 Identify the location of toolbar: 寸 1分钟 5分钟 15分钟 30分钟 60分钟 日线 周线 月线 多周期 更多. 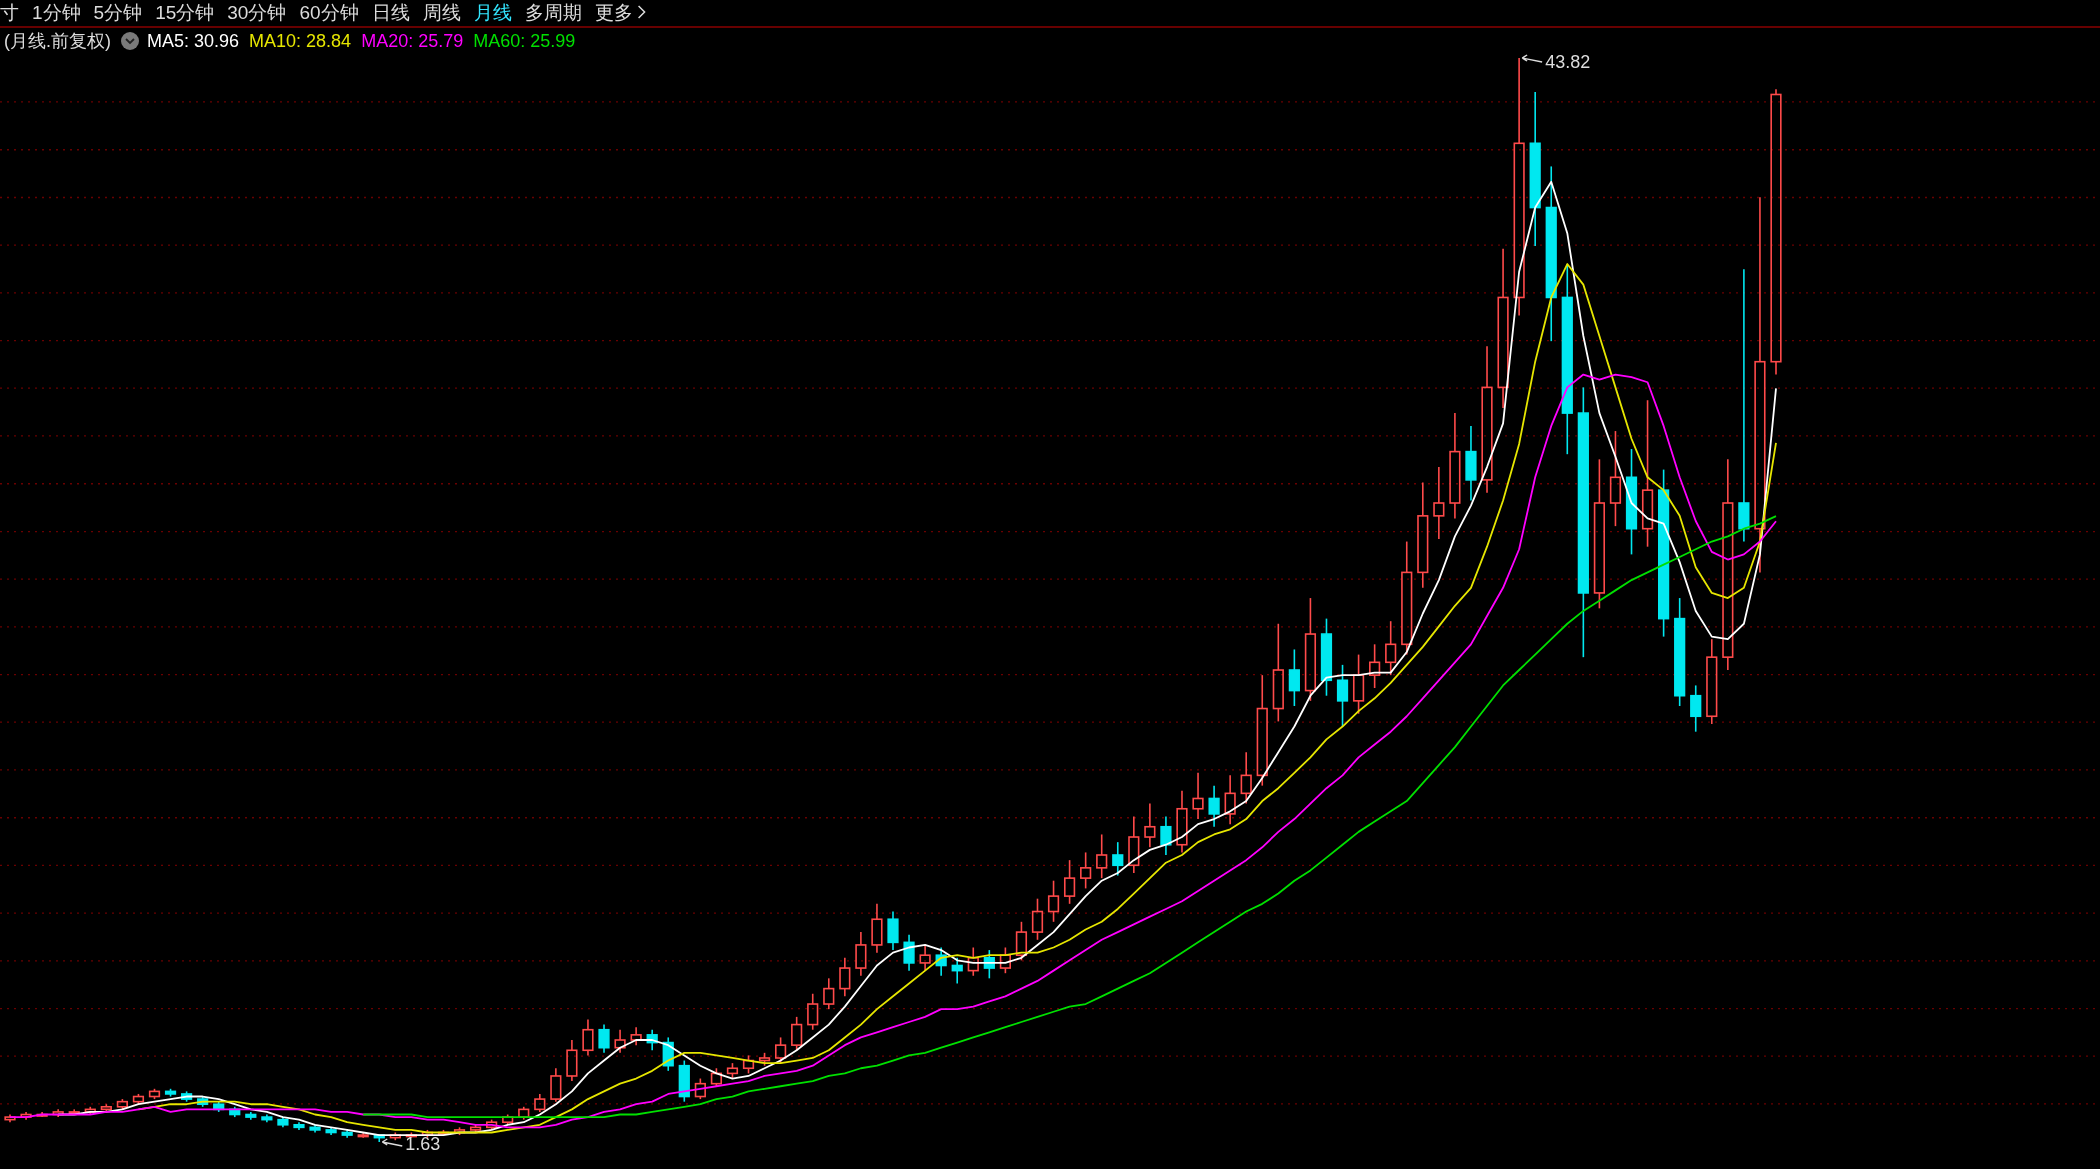
(323, 12).